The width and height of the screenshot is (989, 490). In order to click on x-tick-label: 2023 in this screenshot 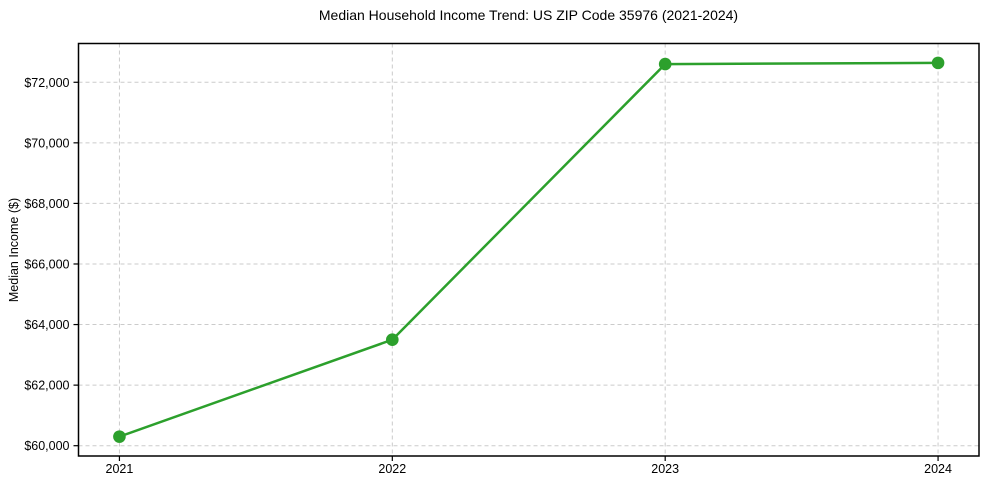, I will do `click(665, 469)`.